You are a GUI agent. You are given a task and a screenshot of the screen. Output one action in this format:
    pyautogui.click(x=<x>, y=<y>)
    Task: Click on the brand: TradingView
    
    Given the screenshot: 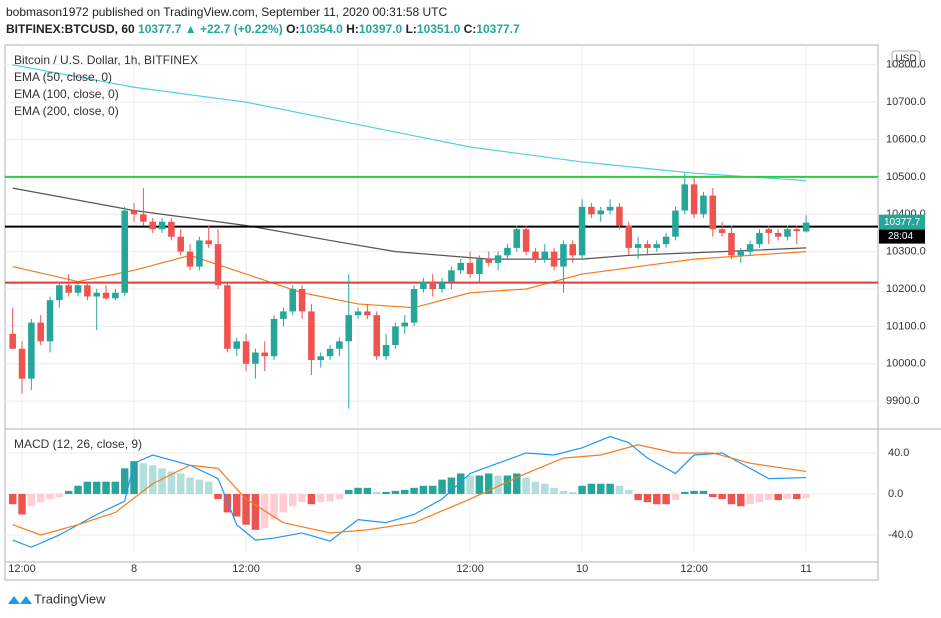 What is the action you would take?
    pyautogui.click(x=70, y=598)
    